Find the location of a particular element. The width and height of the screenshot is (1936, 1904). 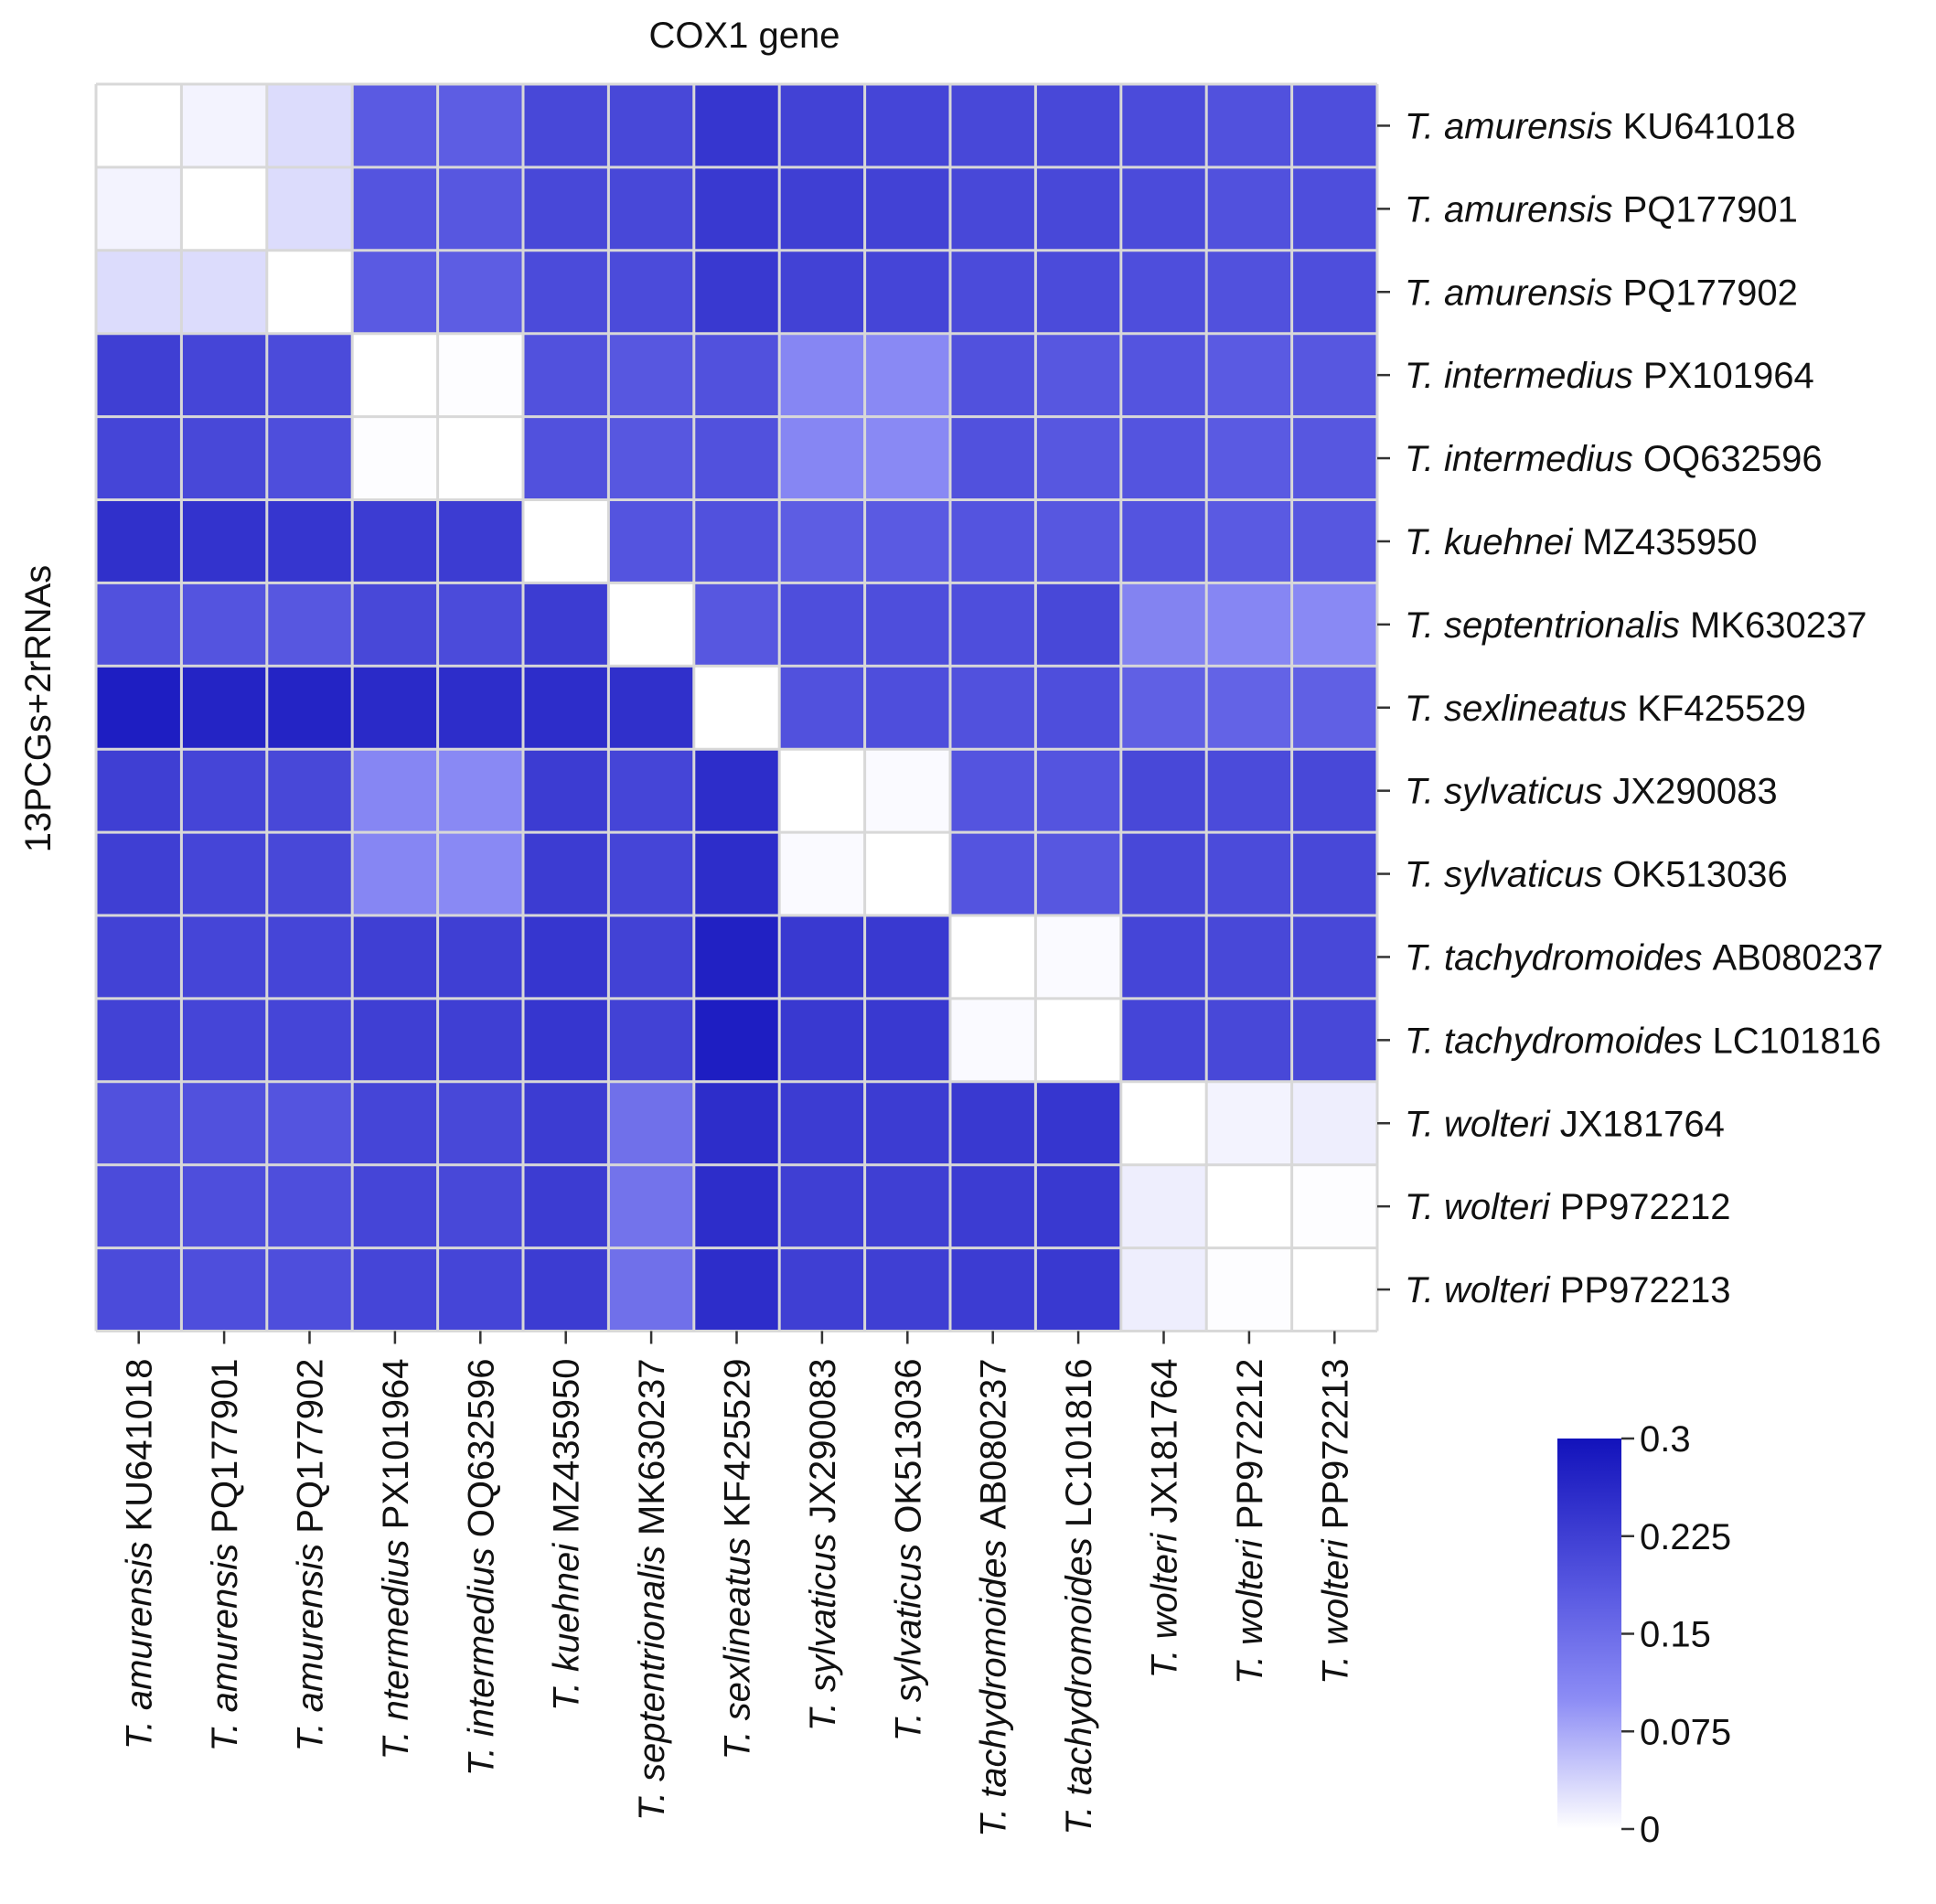

row-label: T. amurensis PQ177901 is located at coordinates (1601, 209).